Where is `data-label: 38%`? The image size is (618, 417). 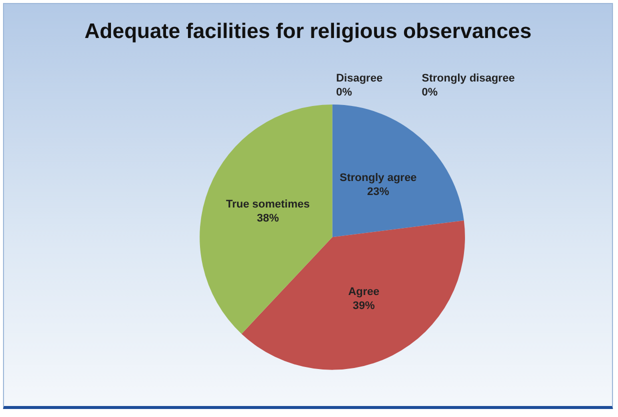
data-label: 38% is located at coordinates (268, 218).